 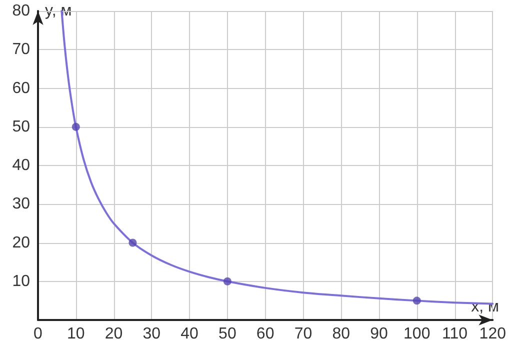 I want to click on y-tick-label: 10, so click(x=21, y=281).